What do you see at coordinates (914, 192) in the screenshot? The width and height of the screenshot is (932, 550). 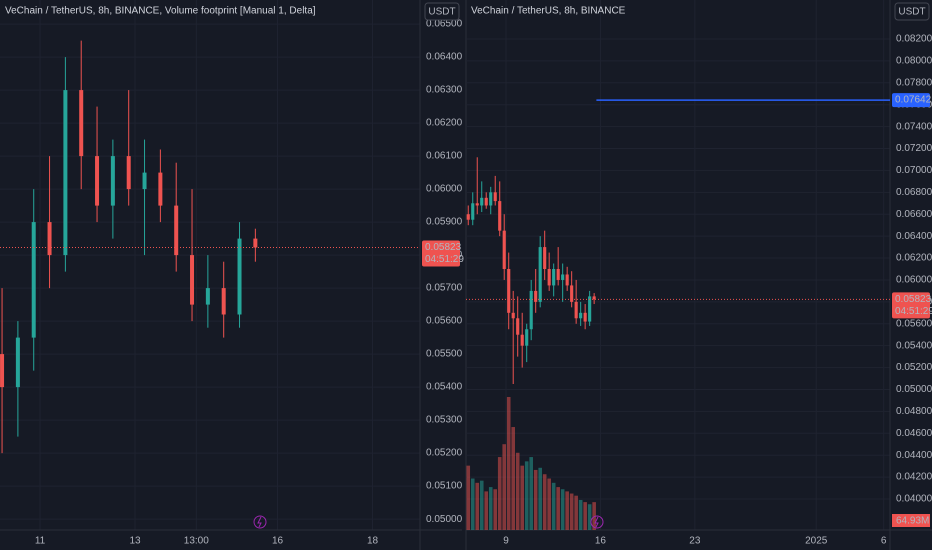 I see `y-tick-label: 0.06800` at bounding box center [914, 192].